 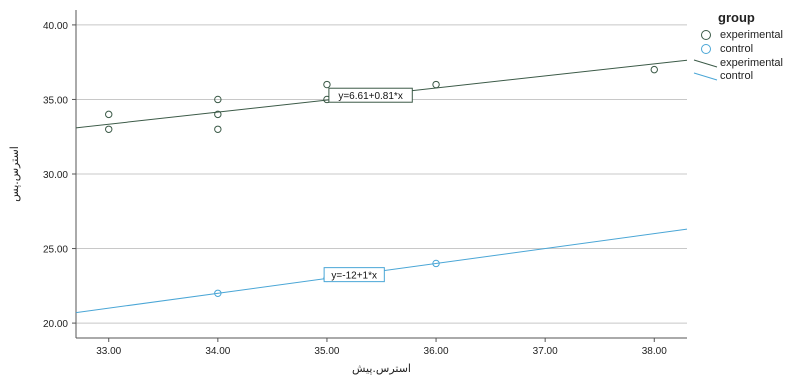 What do you see at coordinates (436, 351) in the screenshot?
I see `x-tick-label-3: 36.00` at bounding box center [436, 351].